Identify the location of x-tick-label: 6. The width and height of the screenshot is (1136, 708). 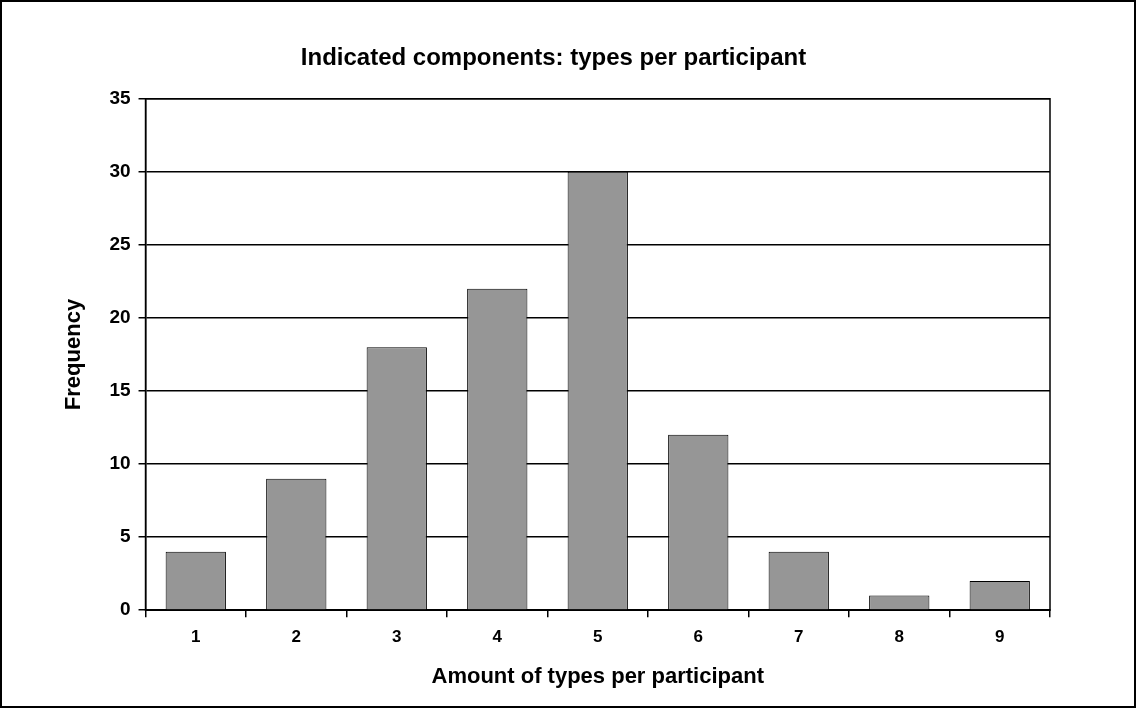
(698, 637).